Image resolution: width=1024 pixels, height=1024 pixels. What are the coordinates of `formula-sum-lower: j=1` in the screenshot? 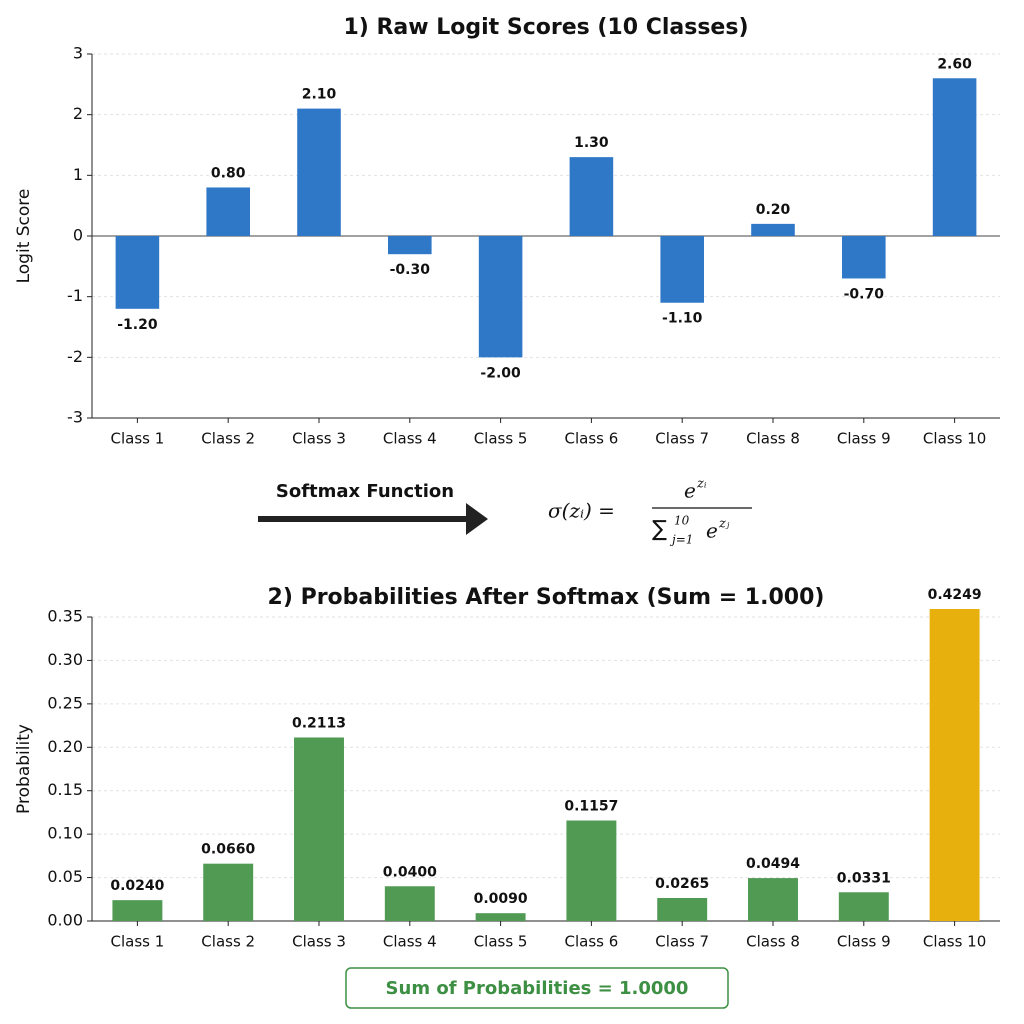 It's located at (681, 540).